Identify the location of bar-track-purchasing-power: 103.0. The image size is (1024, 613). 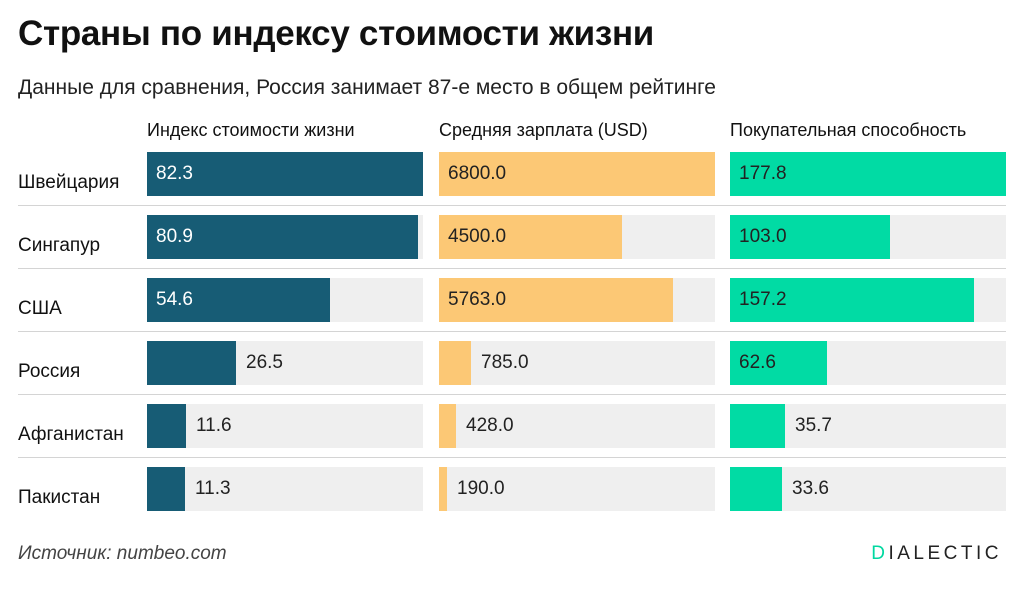
(868, 237).